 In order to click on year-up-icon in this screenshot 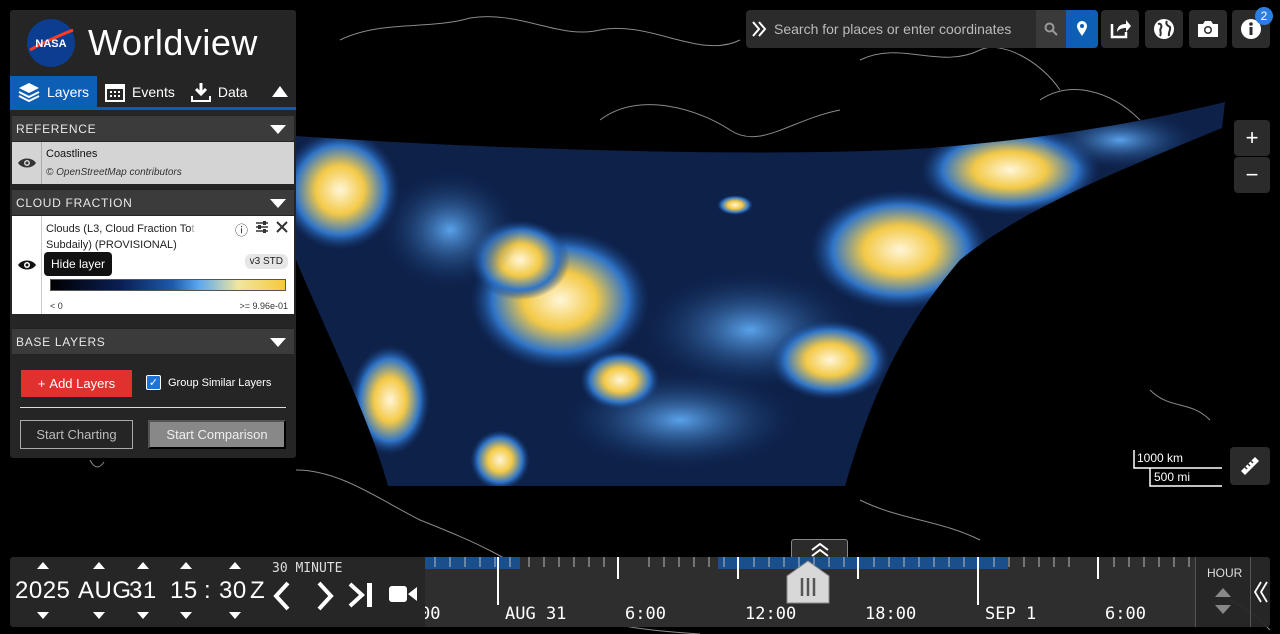, I will do `click(43, 565)`.